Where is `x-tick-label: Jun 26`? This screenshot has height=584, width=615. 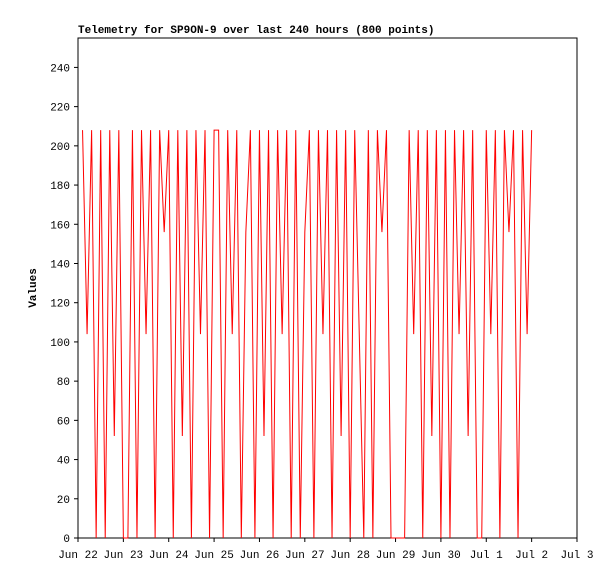 x-tick-label: Jun 26 is located at coordinates (260, 556).